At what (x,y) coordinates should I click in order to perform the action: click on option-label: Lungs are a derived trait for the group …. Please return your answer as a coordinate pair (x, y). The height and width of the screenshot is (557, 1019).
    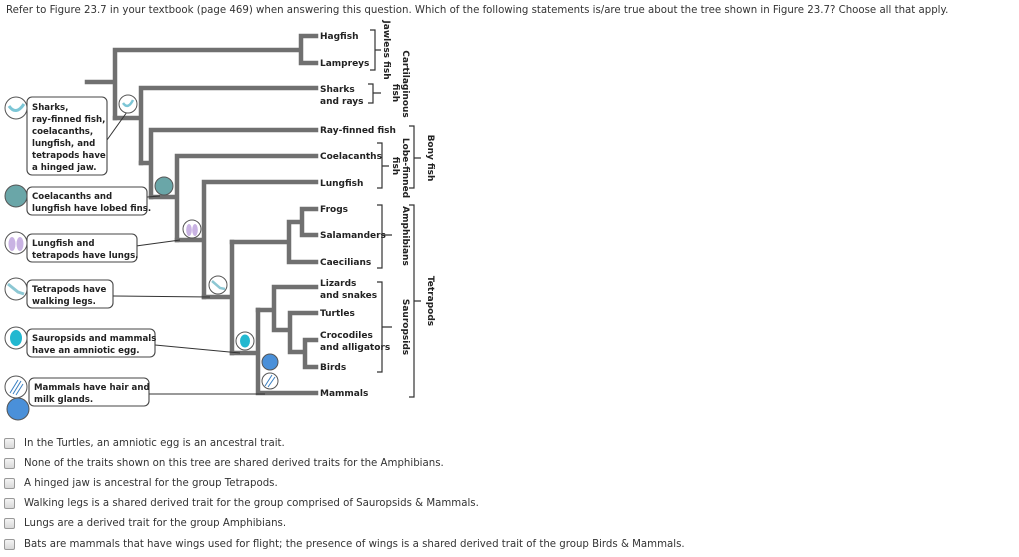
    Looking at the image, I should click on (155, 523).